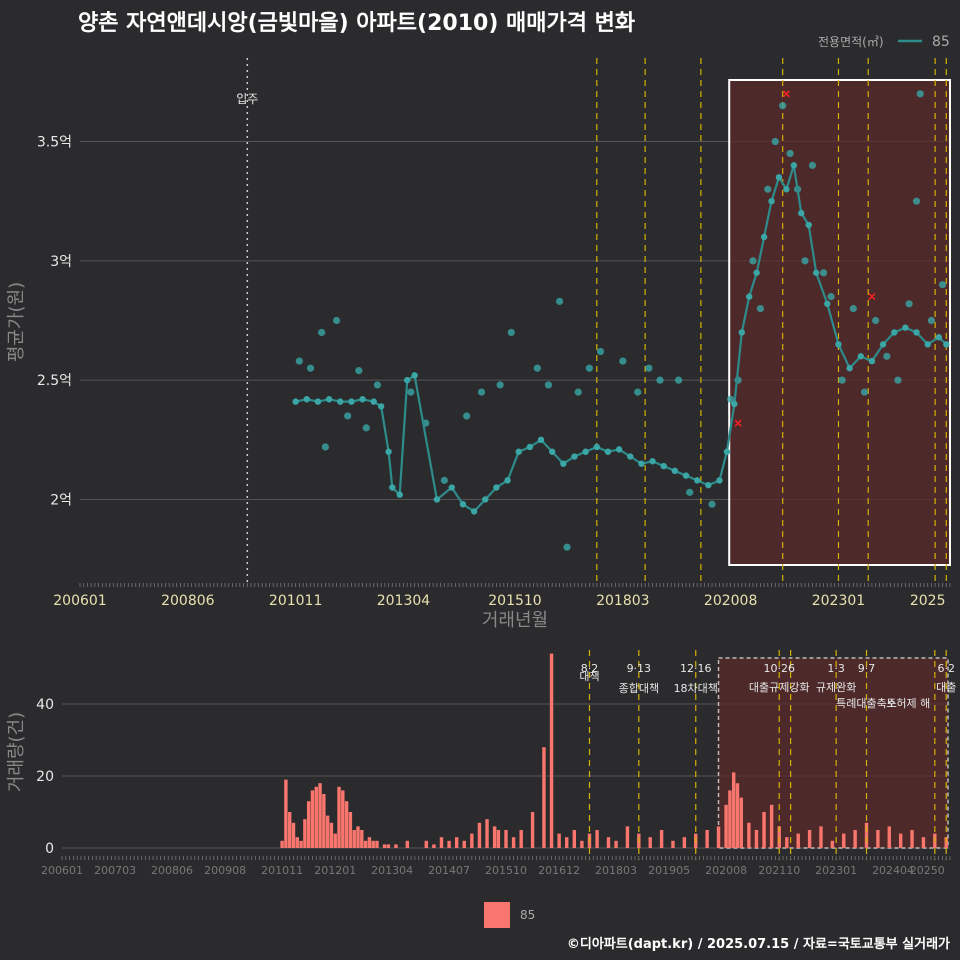  Describe the element at coordinates (514, 601) in the screenshot. I see `x-tick-label: 201510` at that location.